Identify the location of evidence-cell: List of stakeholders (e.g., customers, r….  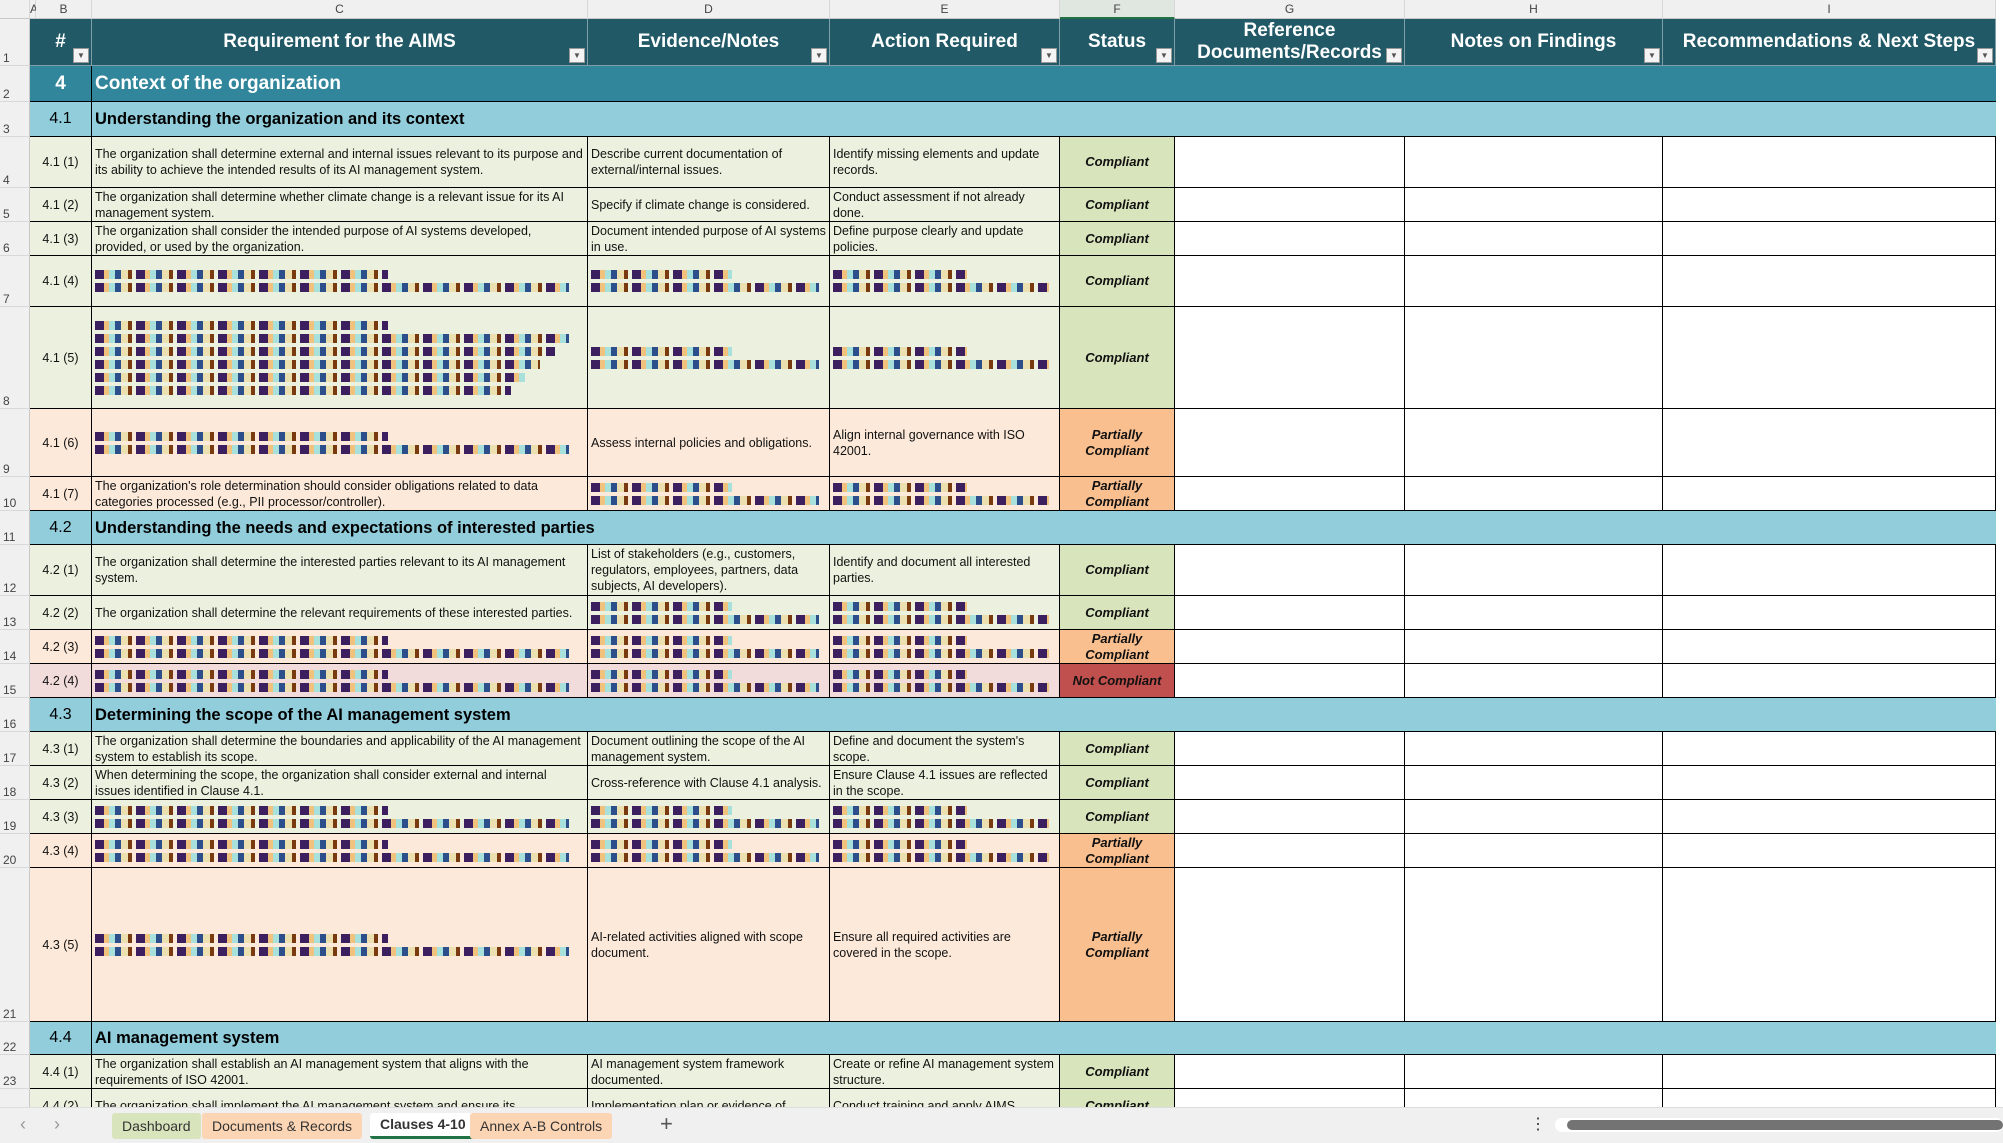
(709, 570).